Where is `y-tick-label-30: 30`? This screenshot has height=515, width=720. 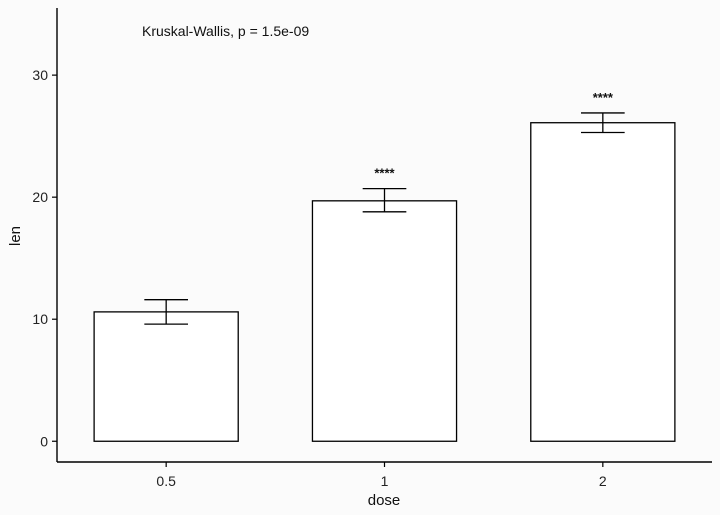 y-tick-label-30: 30 is located at coordinates (40, 75).